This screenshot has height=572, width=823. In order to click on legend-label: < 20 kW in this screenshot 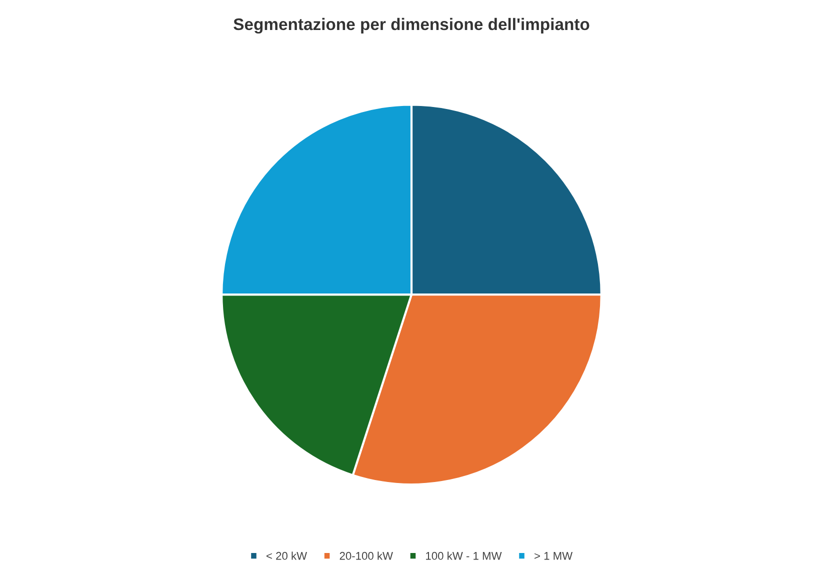, I will do `click(287, 556)`.